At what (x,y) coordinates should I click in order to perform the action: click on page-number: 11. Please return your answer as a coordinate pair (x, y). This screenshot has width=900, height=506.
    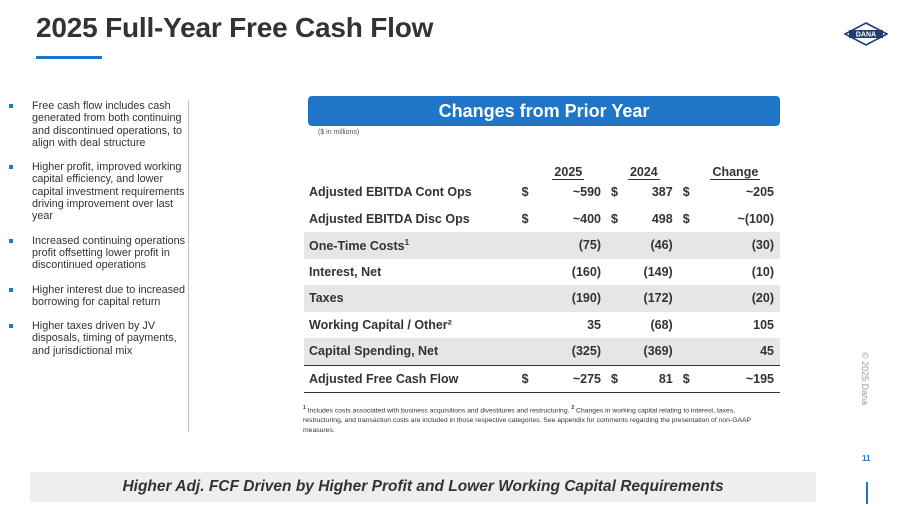
    Looking at the image, I should click on (866, 458).